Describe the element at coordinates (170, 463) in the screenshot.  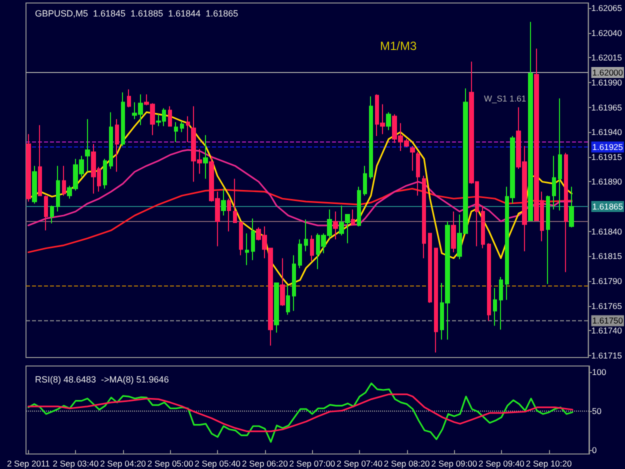
I see `x-tick-label: 2 Sep 05:00` at that location.